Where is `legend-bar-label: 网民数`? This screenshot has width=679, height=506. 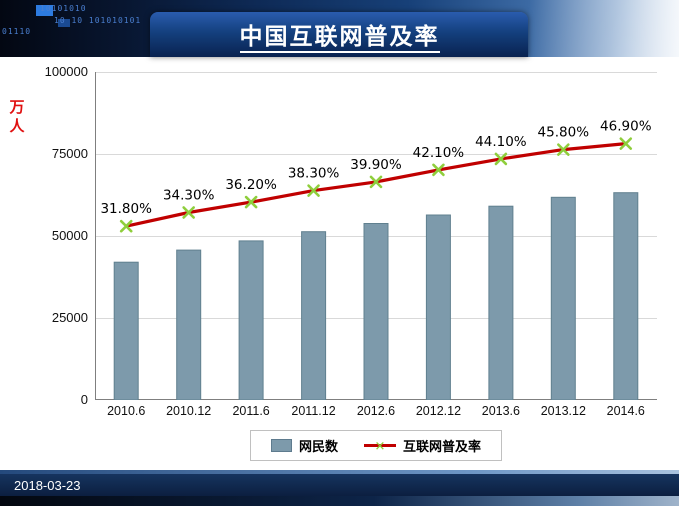 legend-bar-label: 网民数 is located at coordinates (318, 446).